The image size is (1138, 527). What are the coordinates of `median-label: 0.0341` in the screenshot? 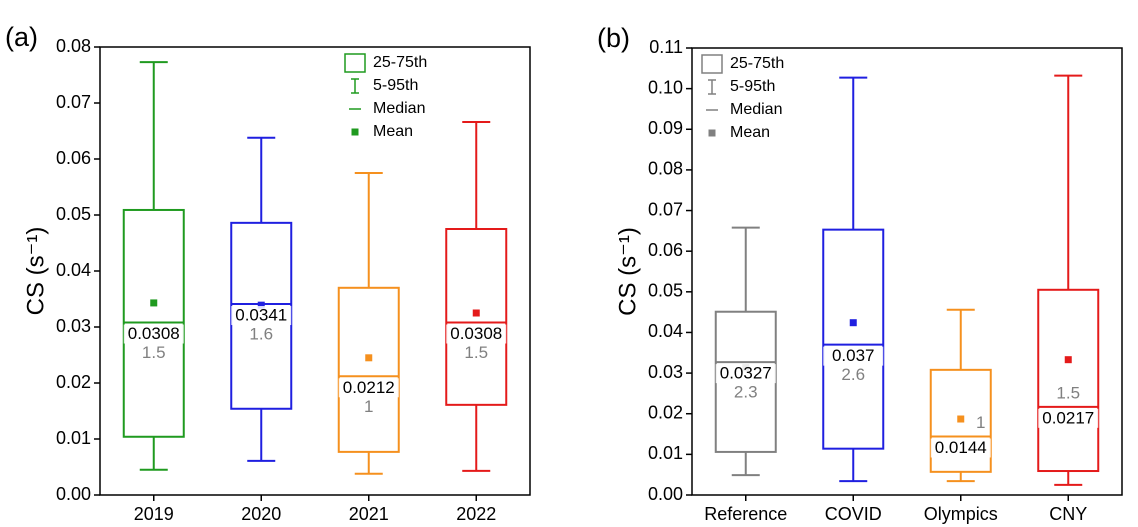 It's located at (261, 315).